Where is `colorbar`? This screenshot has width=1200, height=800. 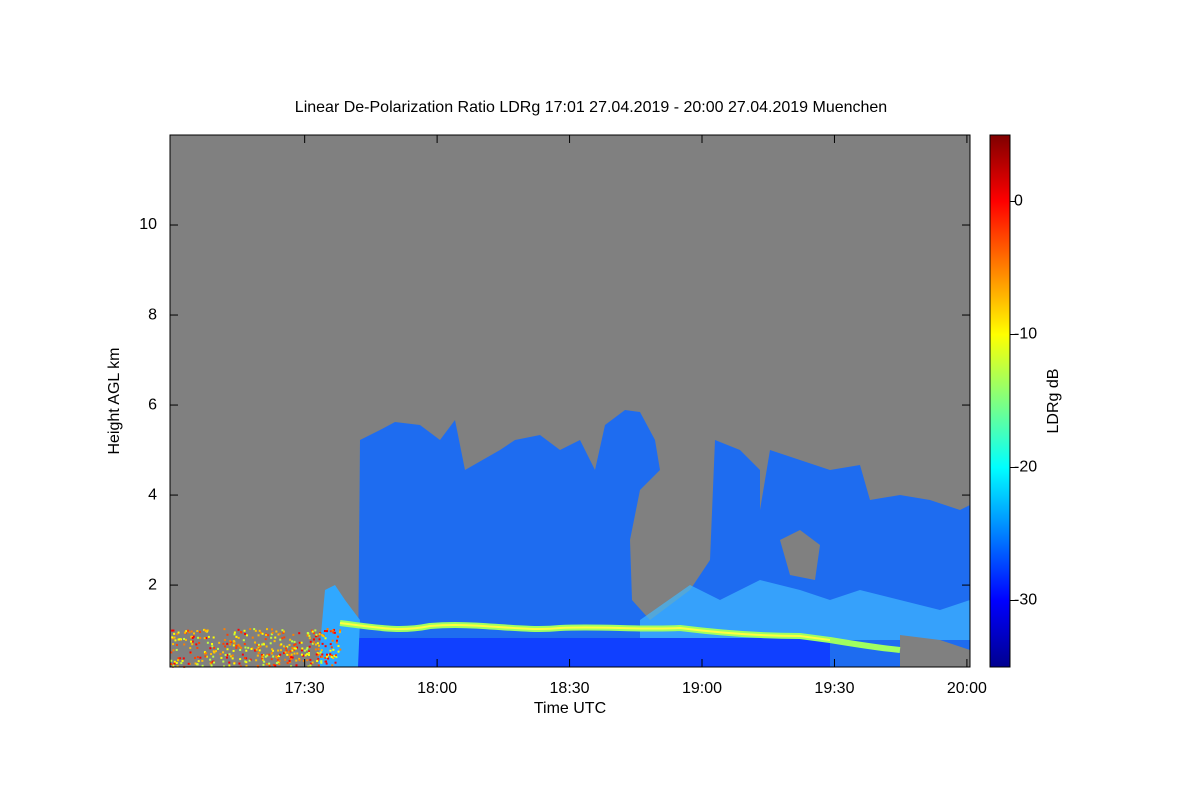
colorbar is located at coordinates (1000, 401).